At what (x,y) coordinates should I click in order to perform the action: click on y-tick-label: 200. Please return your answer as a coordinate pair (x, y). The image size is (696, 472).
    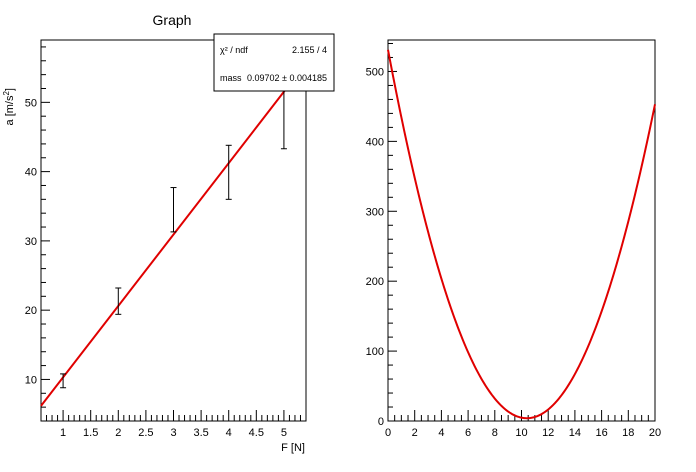
    Looking at the image, I should click on (375, 282).